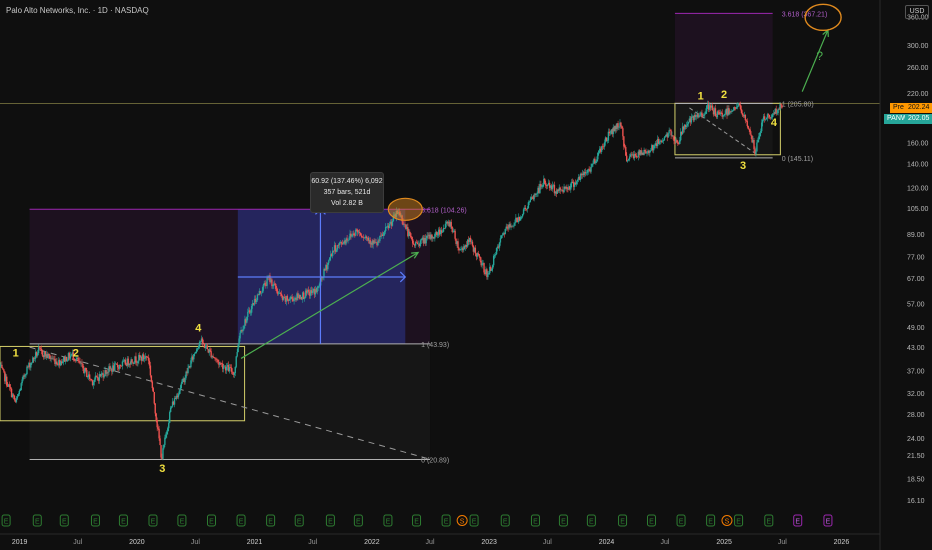 Image resolution: width=932 pixels, height=550 pixels. Describe the element at coordinates (916, 235) in the screenshot. I see `price-tick-label: 89.00` at that location.